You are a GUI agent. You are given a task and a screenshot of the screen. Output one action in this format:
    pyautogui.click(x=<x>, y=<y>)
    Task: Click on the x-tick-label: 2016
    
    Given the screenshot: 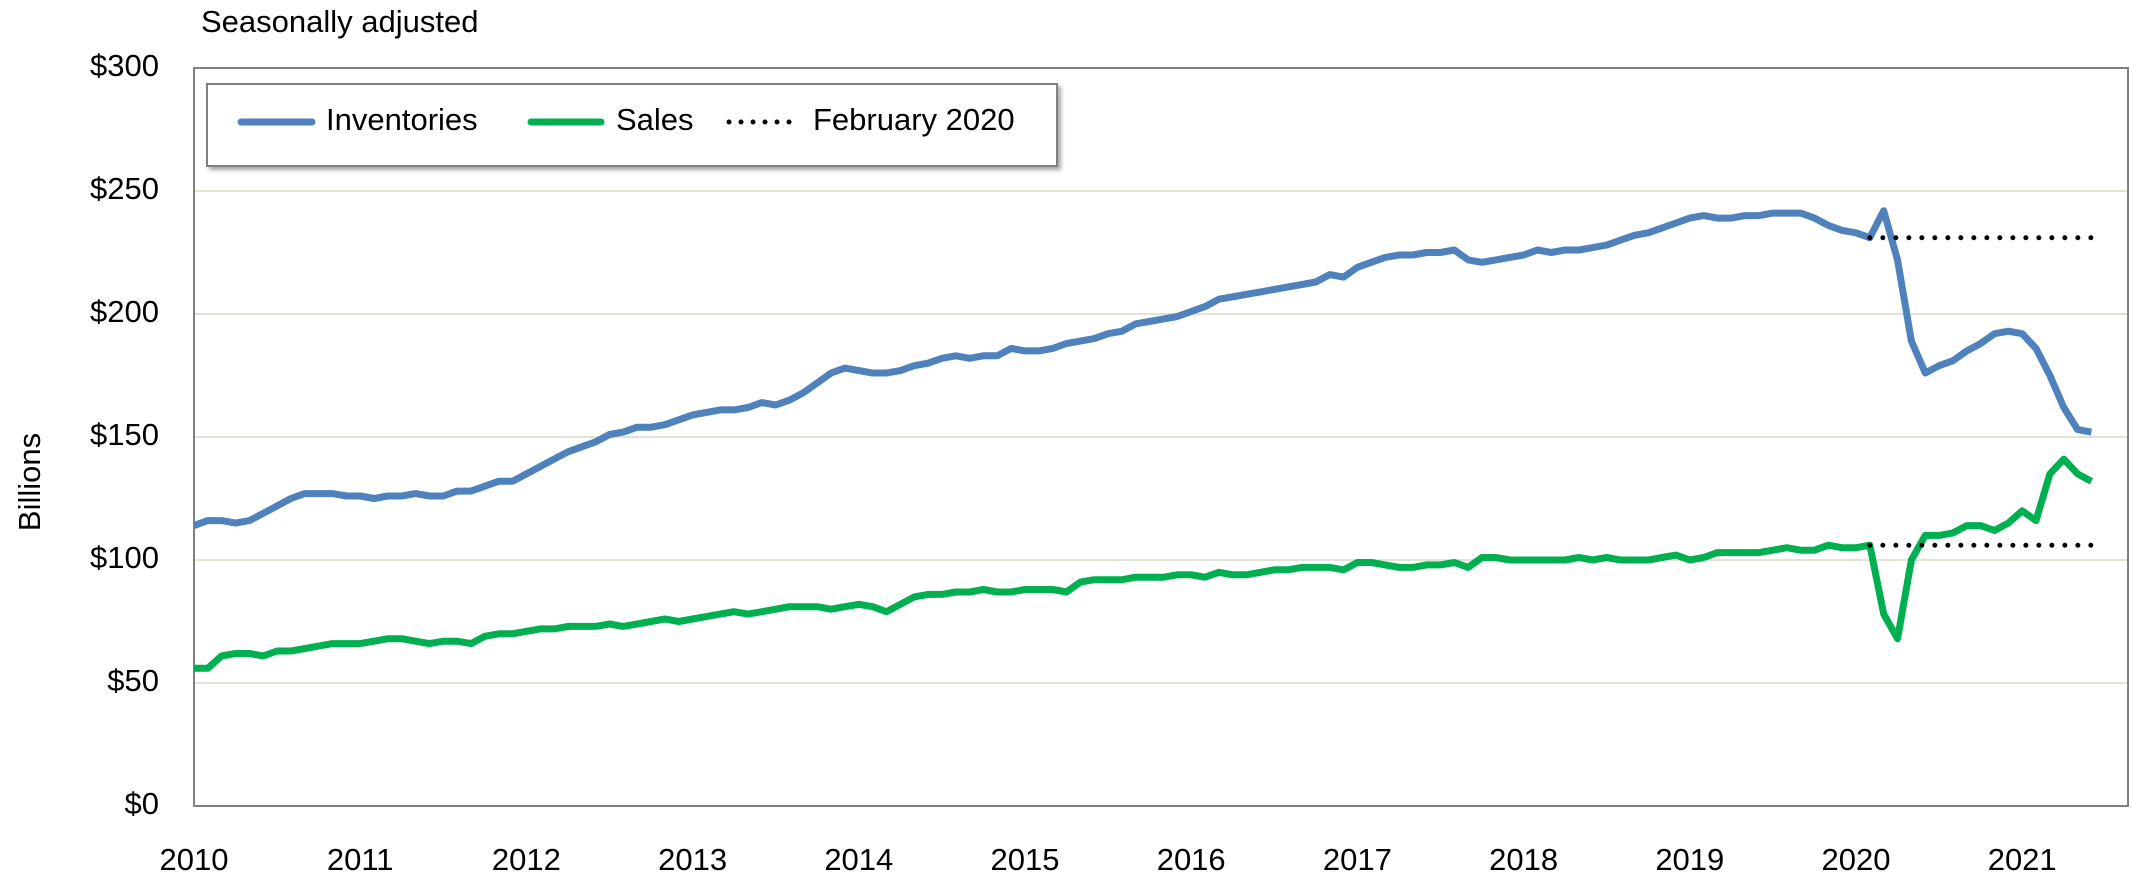 What is the action you would take?
    pyautogui.click(x=1191, y=859)
    